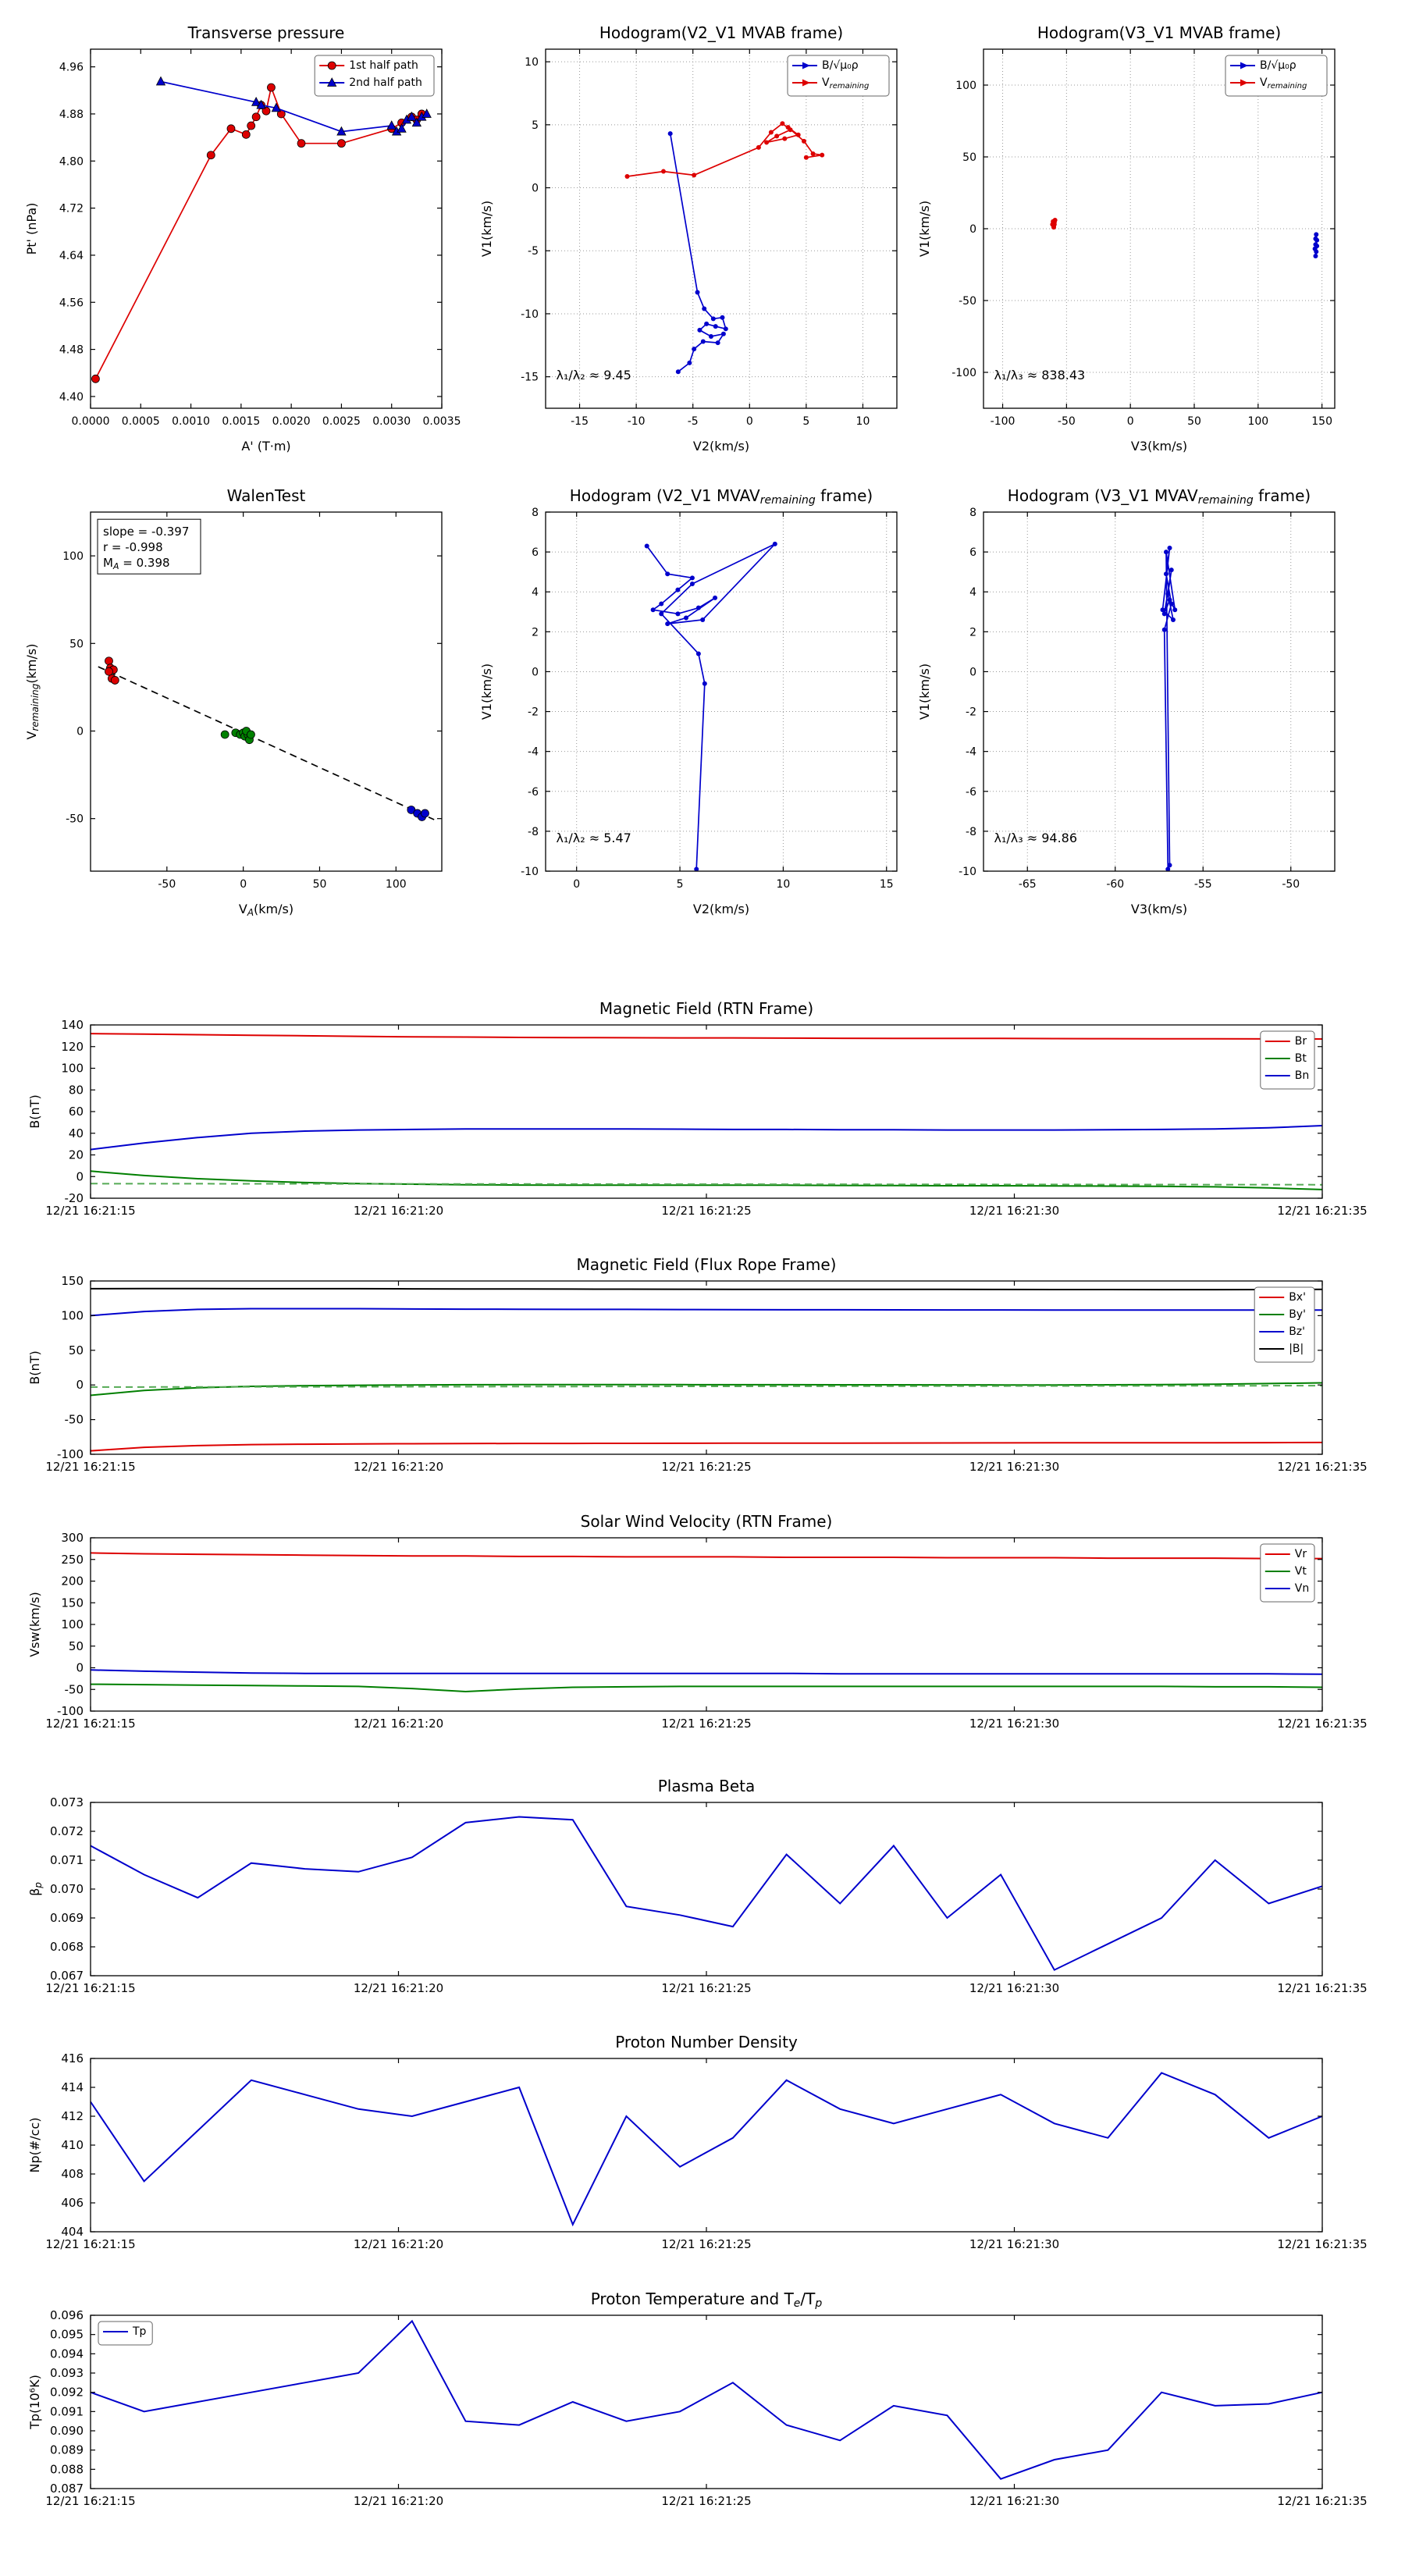  Describe the element at coordinates (191, 421) in the screenshot. I see `x-tick-label: 0.0010` at that location.